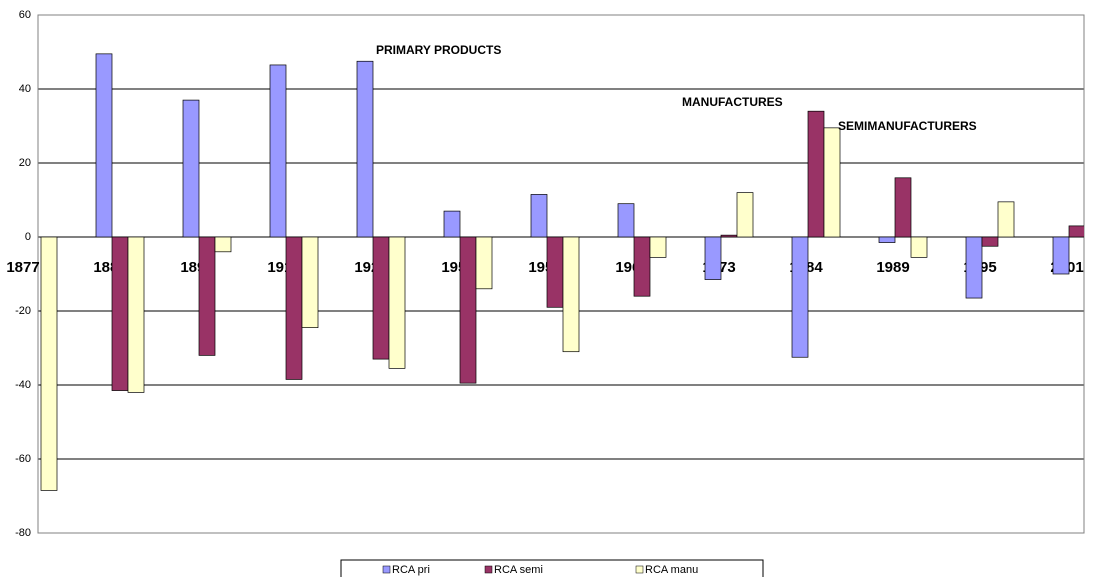  I want to click on y-tick-label: -20, so click(23, 311).